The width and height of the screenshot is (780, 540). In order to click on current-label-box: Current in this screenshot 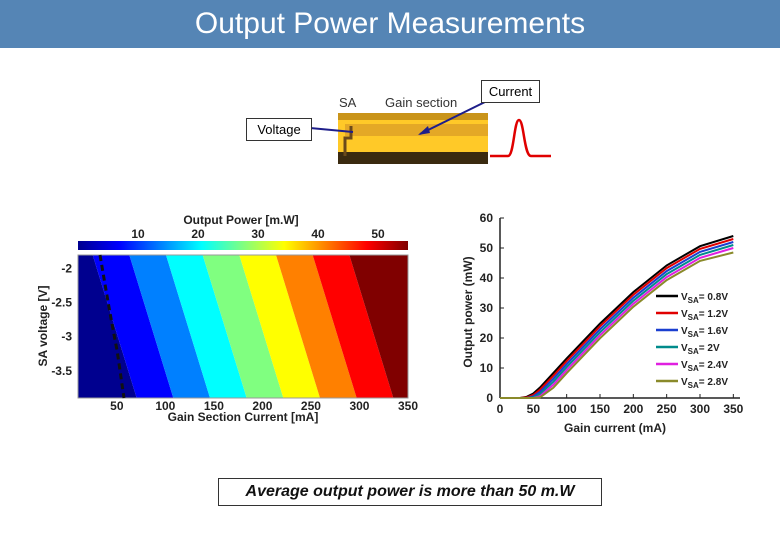, I will do `click(510, 91)`.